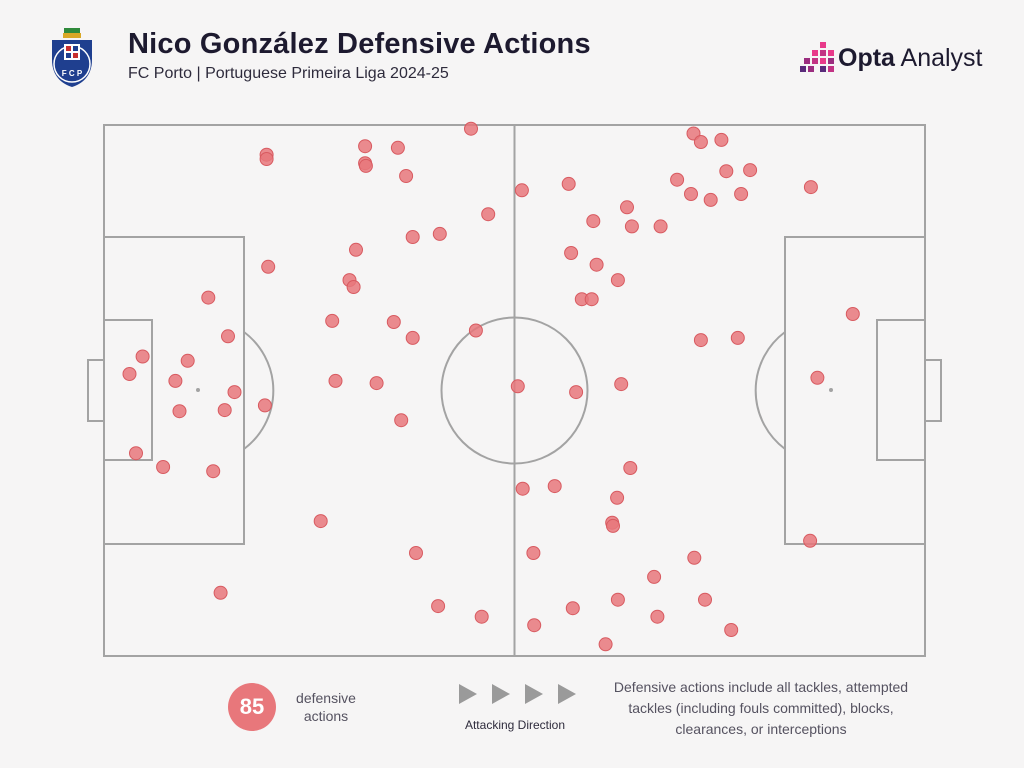 Image resolution: width=1024 pixels, height=768 pixels. Describe the element at coordinates (831, 390) in the screenshot. I see `right-penalty-spot` at that location.